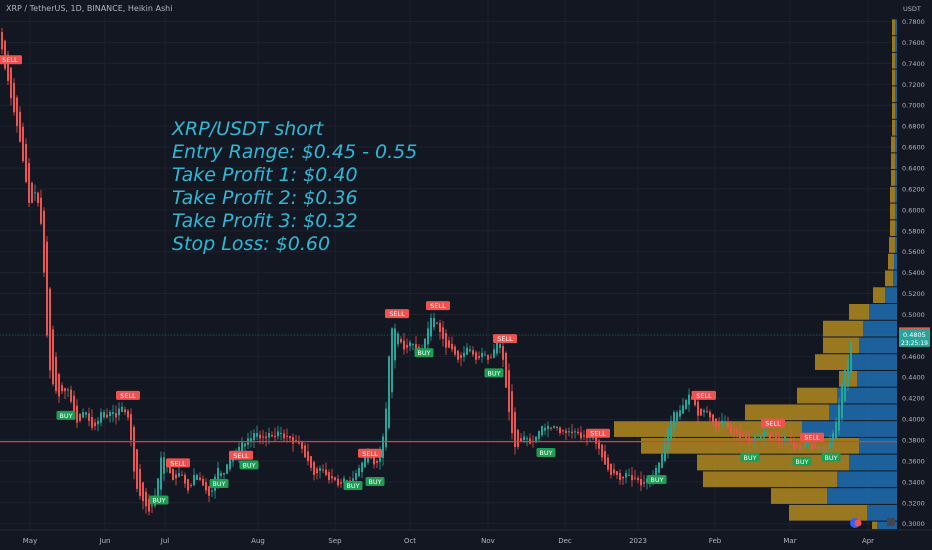 This screenshot has height=550, width=932. Describe the element at coordinates (913, 148) in the screenshot. I see `y-tick-label: 0.6600` at that location.